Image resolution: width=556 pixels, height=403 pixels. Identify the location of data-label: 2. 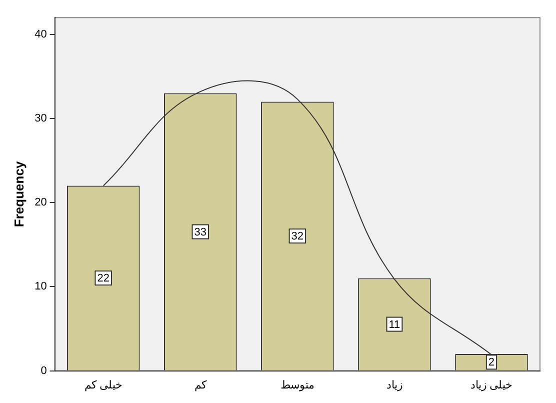
(491, 362).